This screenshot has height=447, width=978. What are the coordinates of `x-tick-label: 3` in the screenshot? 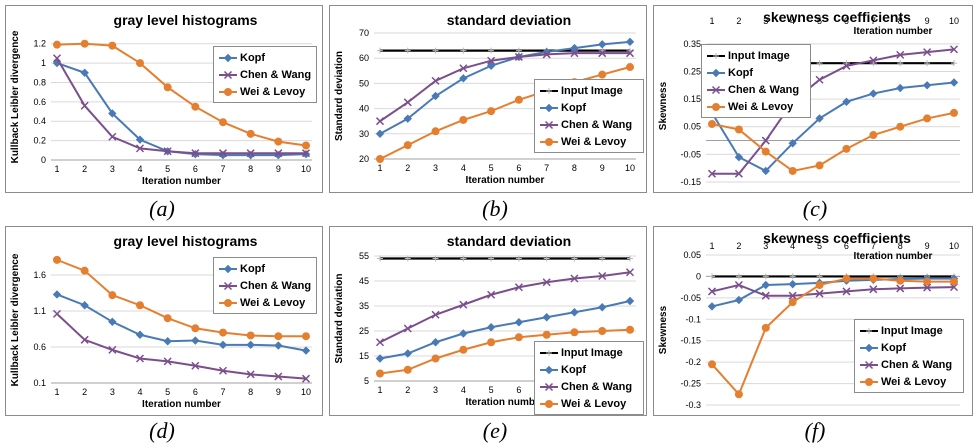 It's located at (112, 392).